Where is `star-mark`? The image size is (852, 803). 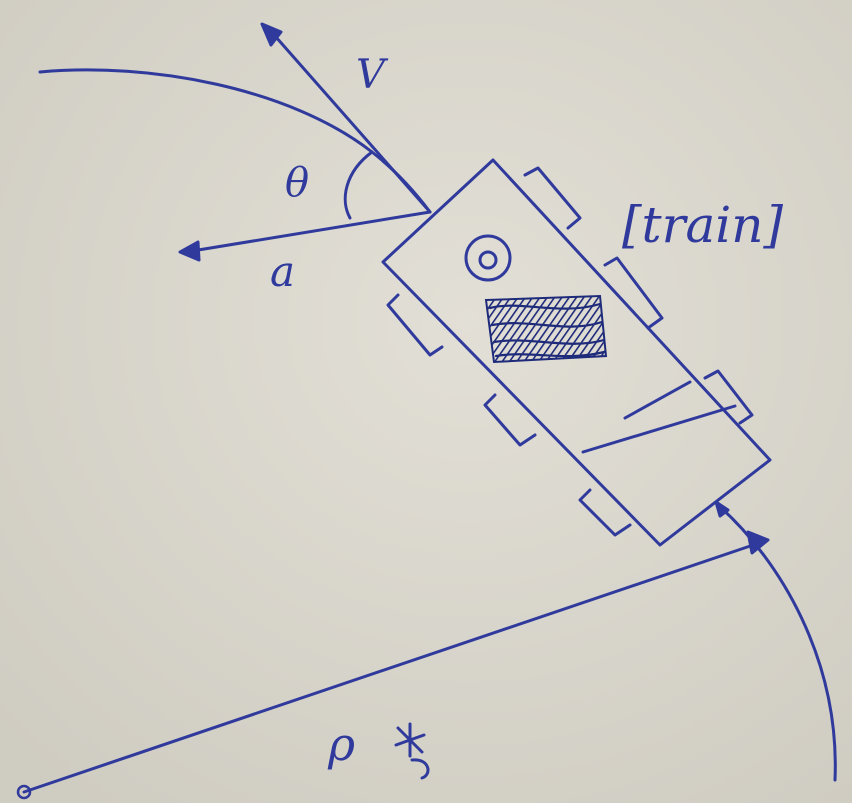
star-mark is located at coordinates (412, 751).